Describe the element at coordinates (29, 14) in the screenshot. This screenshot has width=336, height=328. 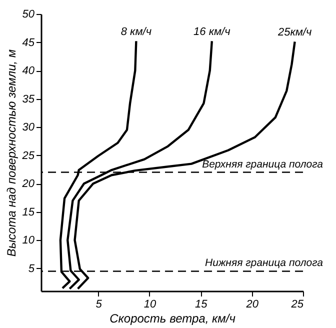
I see `y-tick-label: 50` at that location.